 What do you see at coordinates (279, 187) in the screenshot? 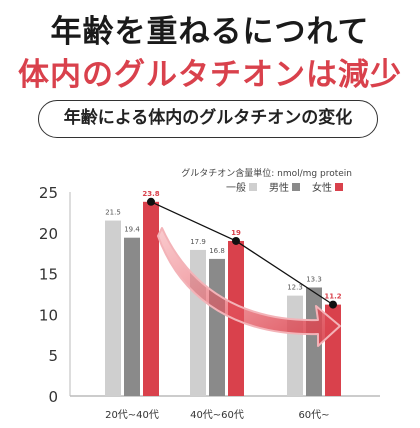
I see `legend-label: 男性` at bounding box center [279, 187].